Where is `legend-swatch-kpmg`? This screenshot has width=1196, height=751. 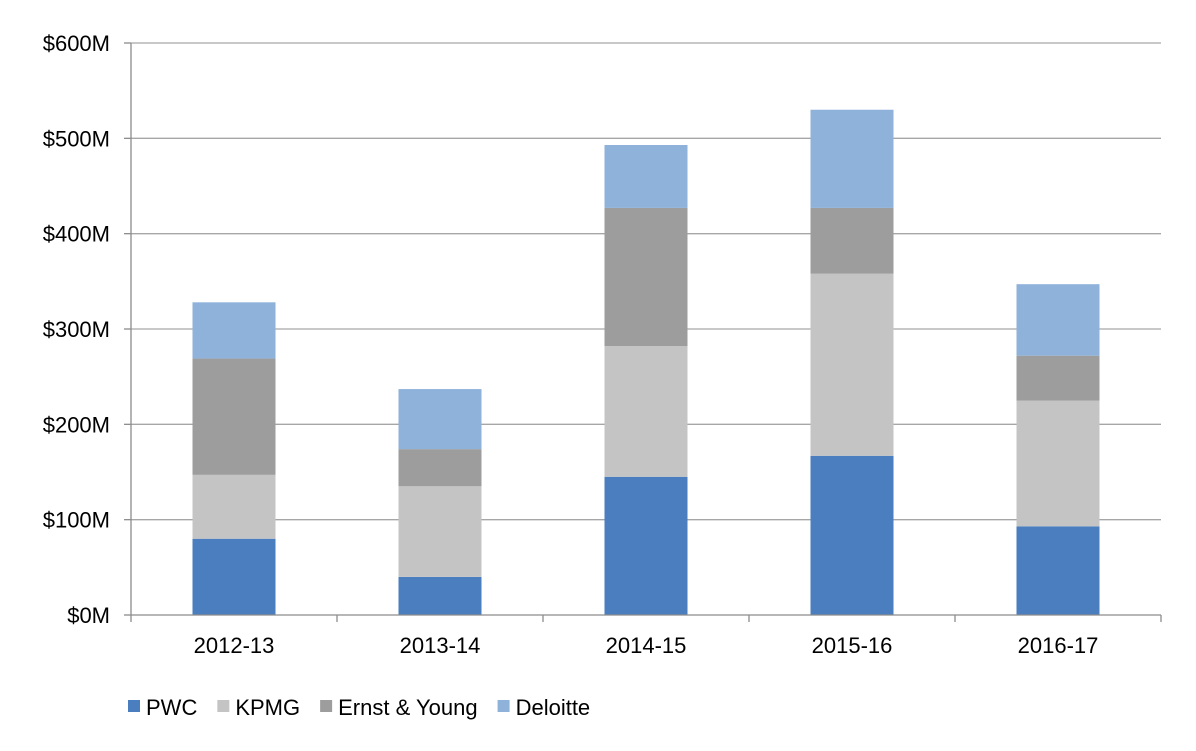 legend-swatch-kpmg is located at coordinates (223, 706).